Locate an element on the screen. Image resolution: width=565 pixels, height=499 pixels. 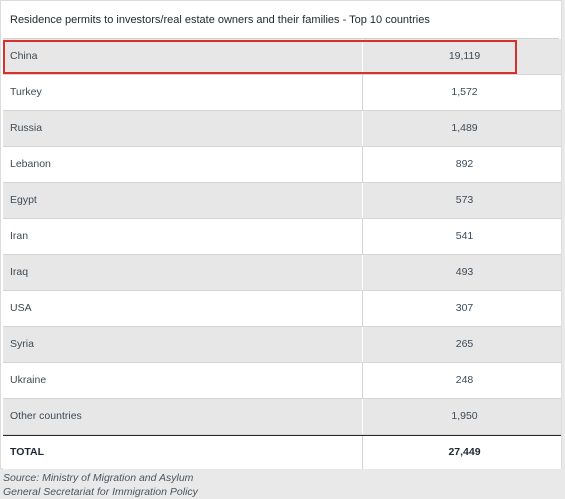
source-line: Source: Ministry of Migration and Asylum is located at coordinates (98, 478).